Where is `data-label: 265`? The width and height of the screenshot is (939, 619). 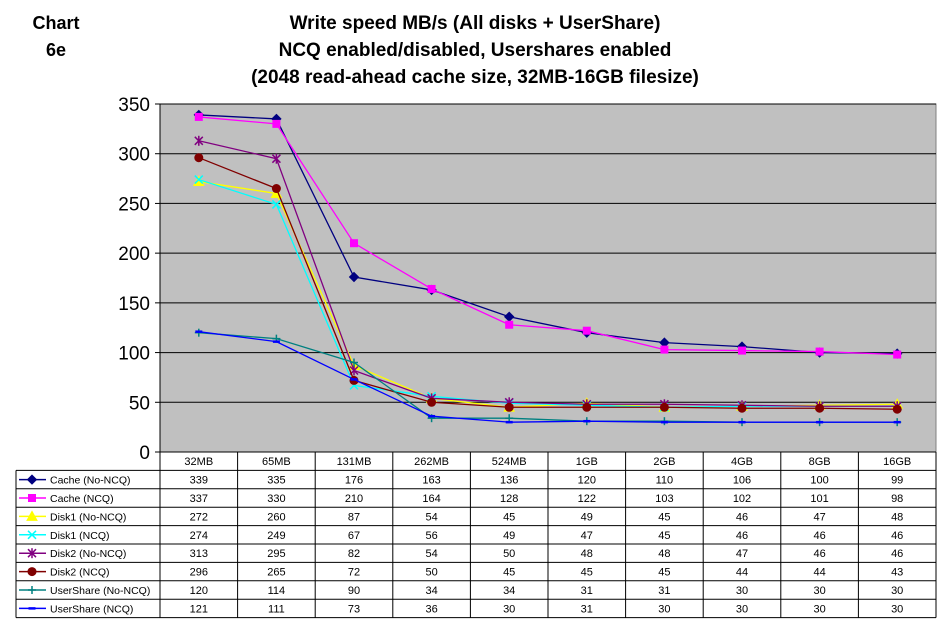
data-label: 265 is located at coordinates (276, 573).